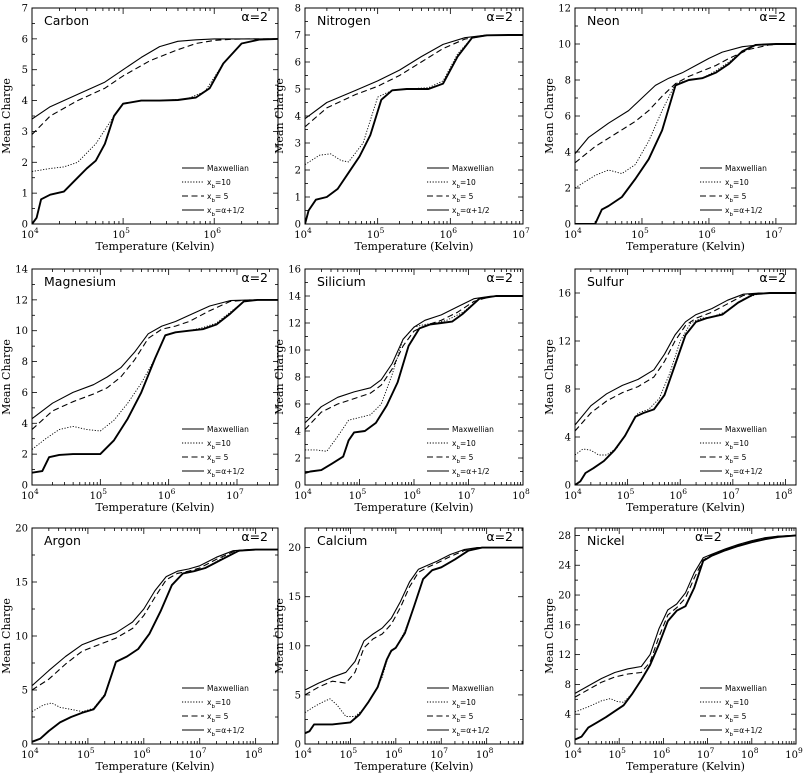 The height and width of the screenshot is (776, 809). What do you see at coordinates (794, 753) in the screenshot?
I see `x-tick-label: 10⁹` at bounding box center [794, 753].